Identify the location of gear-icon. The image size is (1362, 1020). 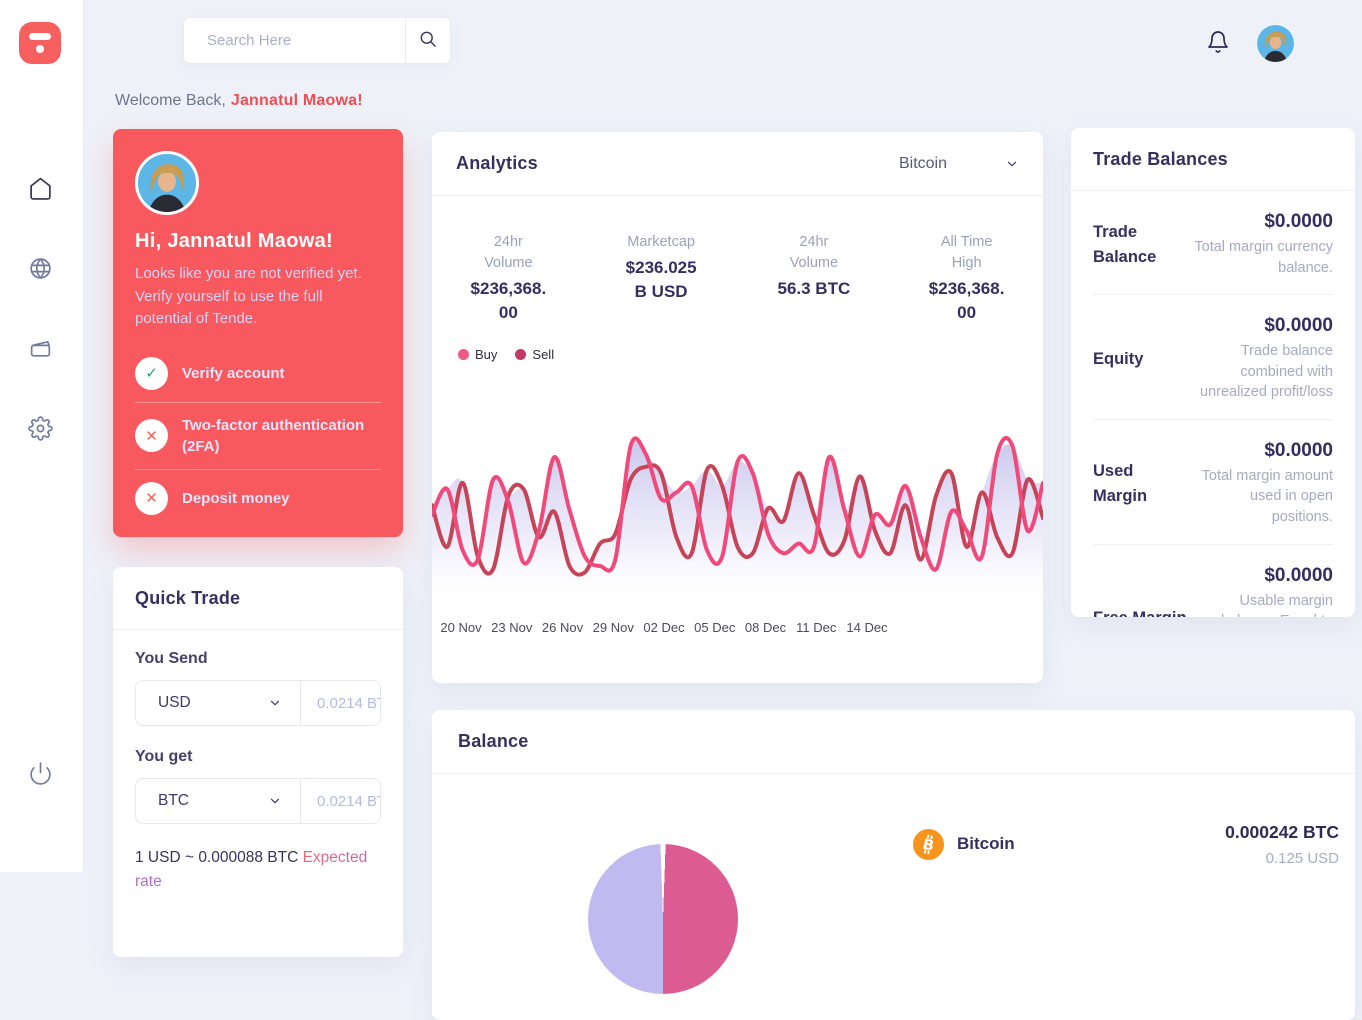
(40, 430).